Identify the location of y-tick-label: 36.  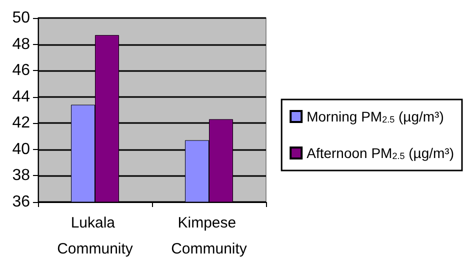
(21, 202).